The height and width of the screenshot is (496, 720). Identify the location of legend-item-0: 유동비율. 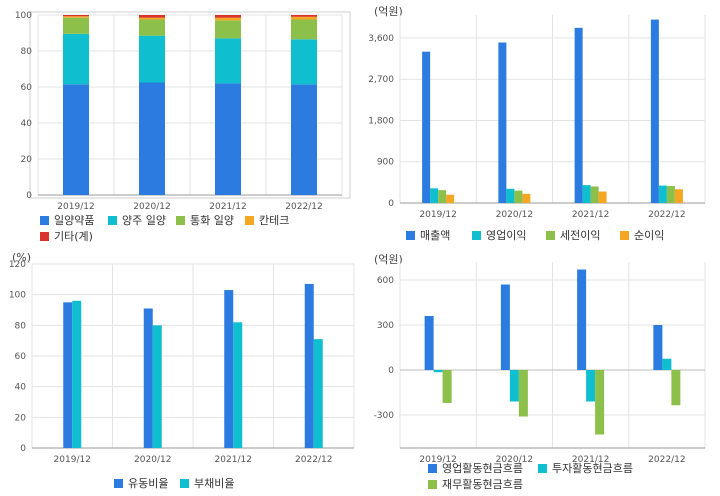
(141, 484).